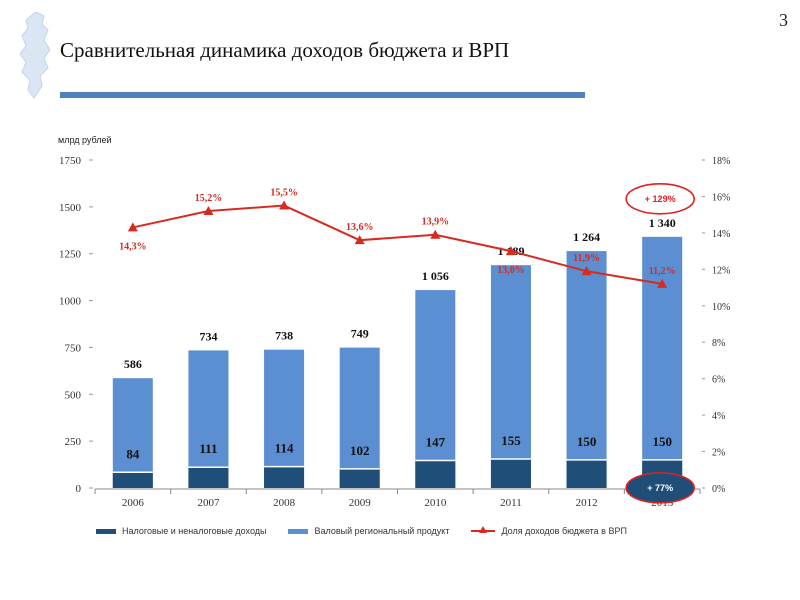 This screenshot has height=600, width=800. I want to click on bar-vrp-label: 586, so click(133, 364).